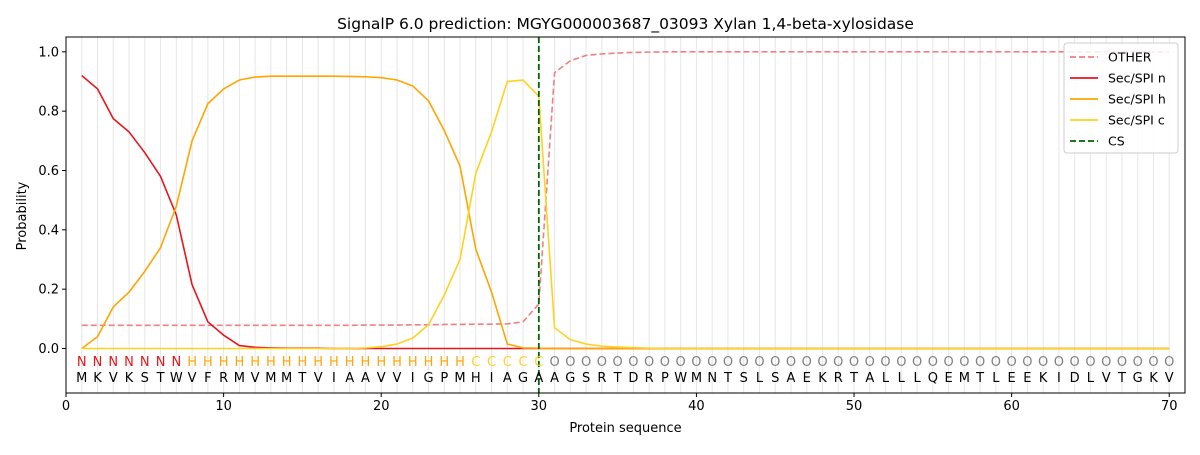 Image resolution: width=1200 pixels, height=455 pixels. I want to click on x-tick-label: 30, so click(539, 406).